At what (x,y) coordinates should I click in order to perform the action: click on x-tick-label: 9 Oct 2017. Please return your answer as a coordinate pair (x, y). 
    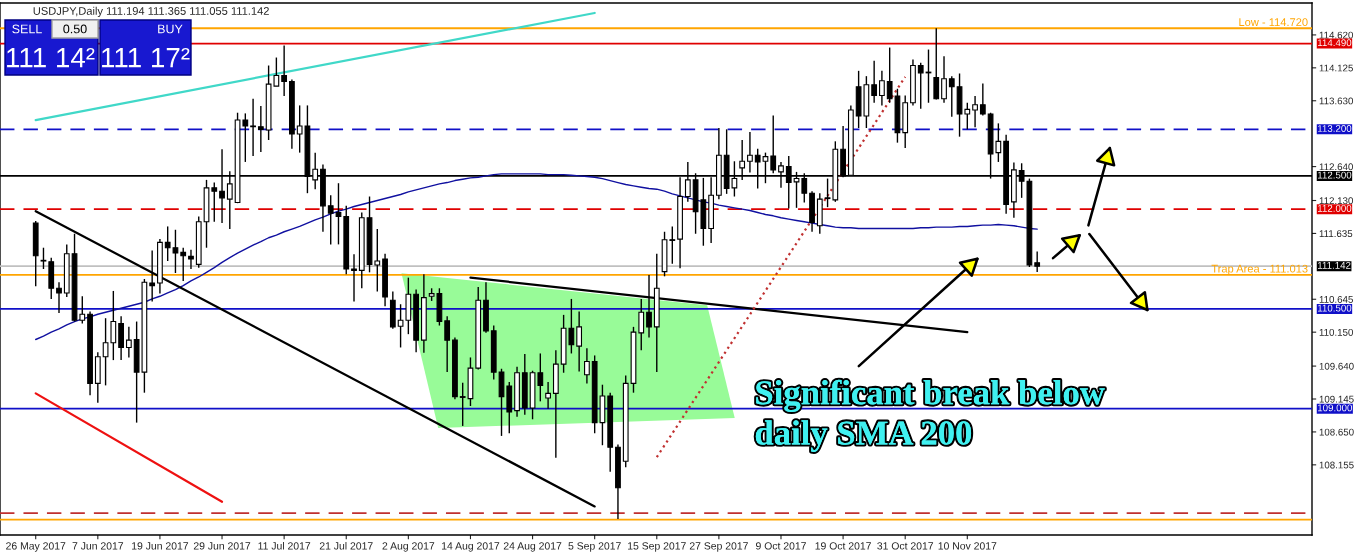
    Looking at the image, I should click on (781, 546).